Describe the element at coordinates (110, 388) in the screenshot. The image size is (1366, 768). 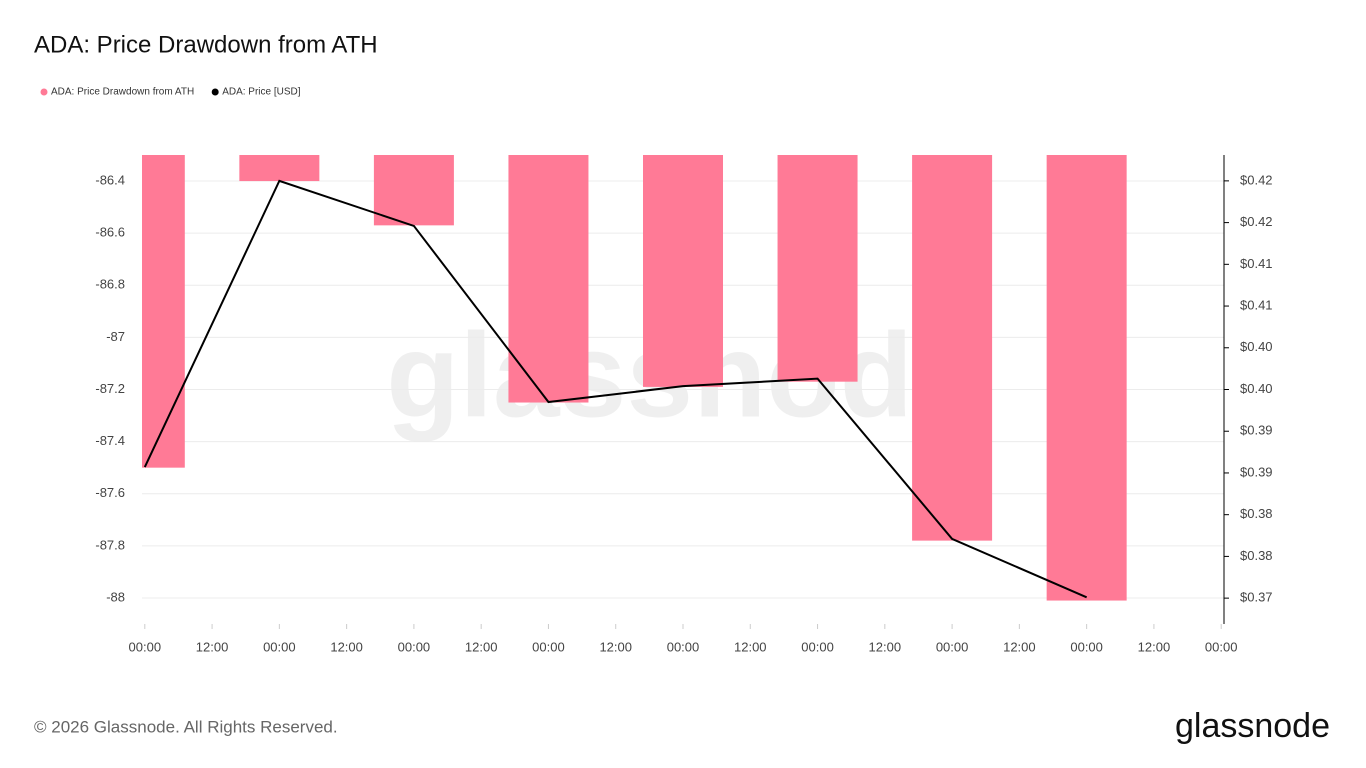
I see `y-tick-label: -87.2` at that location.